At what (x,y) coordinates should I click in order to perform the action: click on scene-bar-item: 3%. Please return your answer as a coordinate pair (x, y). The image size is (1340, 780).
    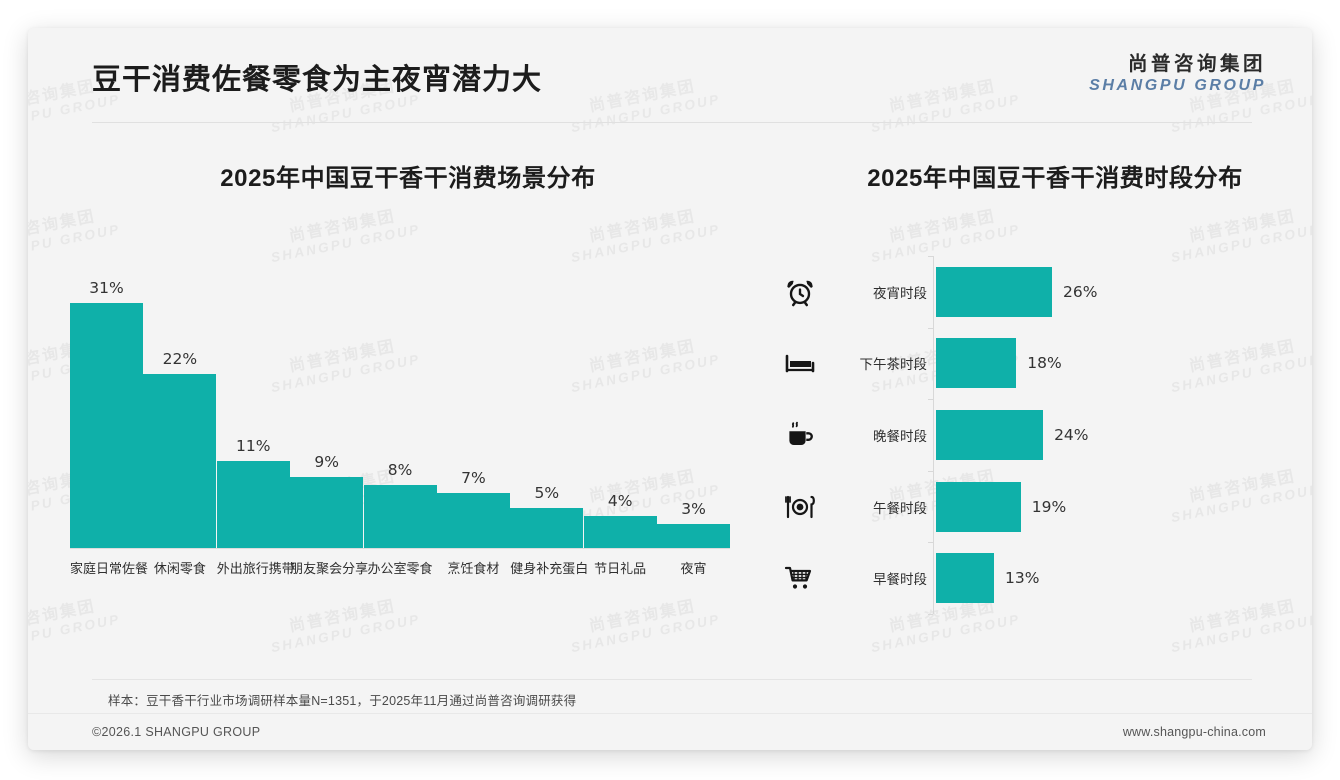
    Looking at the image, I should click on (693, 403).